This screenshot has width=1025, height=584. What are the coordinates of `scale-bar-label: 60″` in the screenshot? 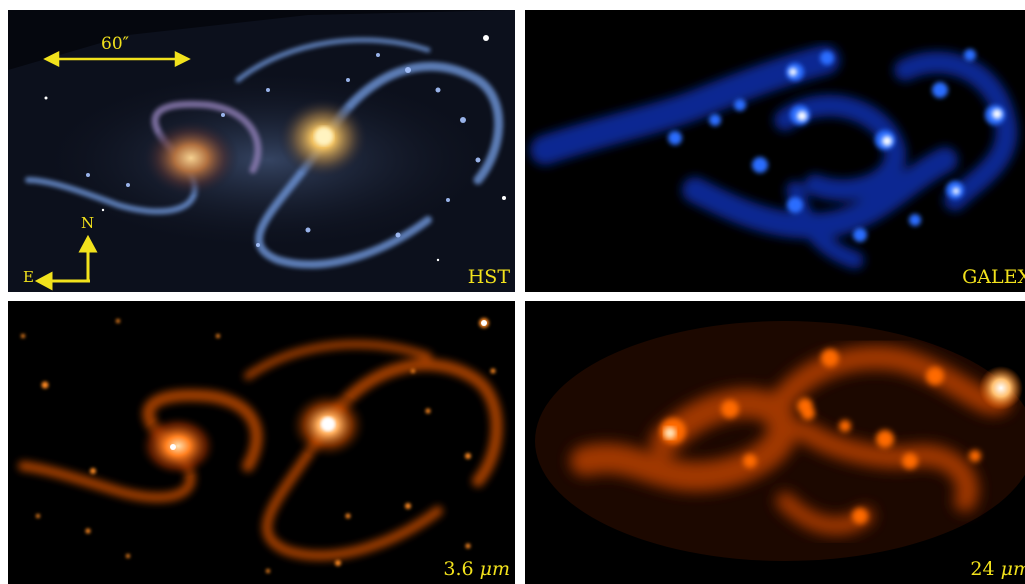 It's located at (115, 44).